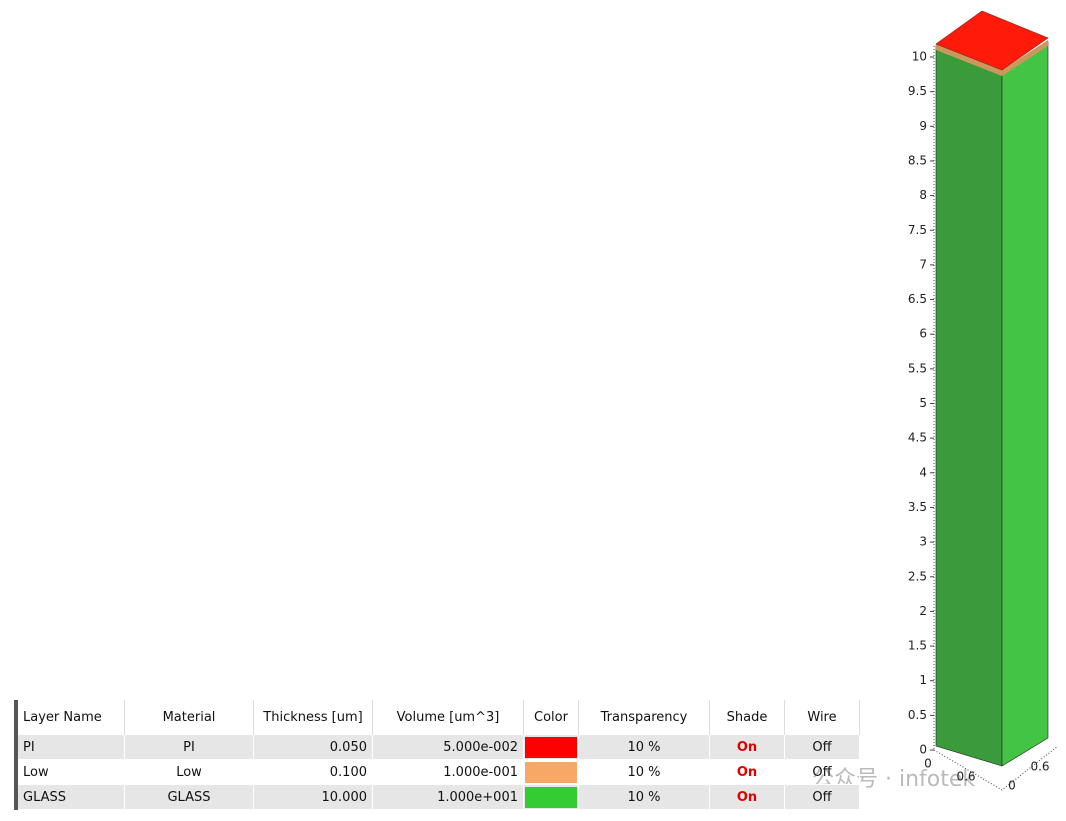 This screenshot has width=1066, height=821. I want to click on z-tick-label: 5.5, so click(917, 368).